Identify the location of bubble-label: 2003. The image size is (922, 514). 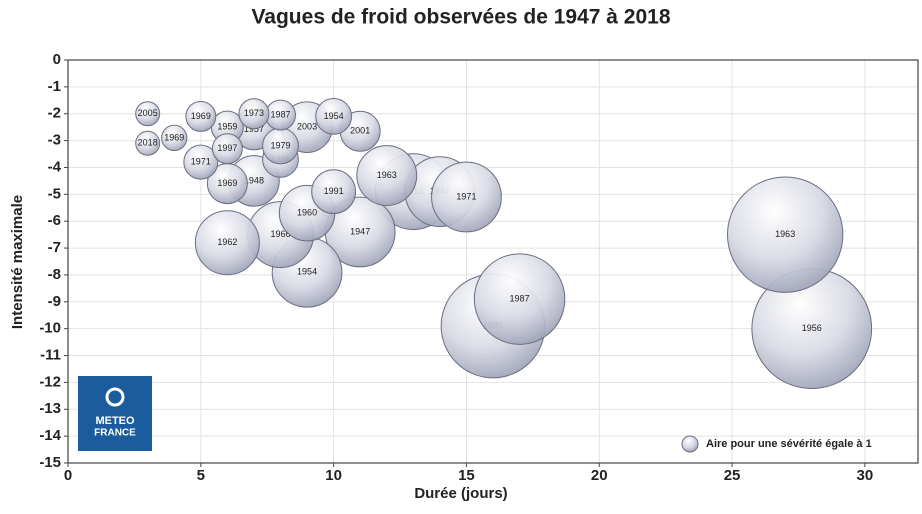
(307, 127).